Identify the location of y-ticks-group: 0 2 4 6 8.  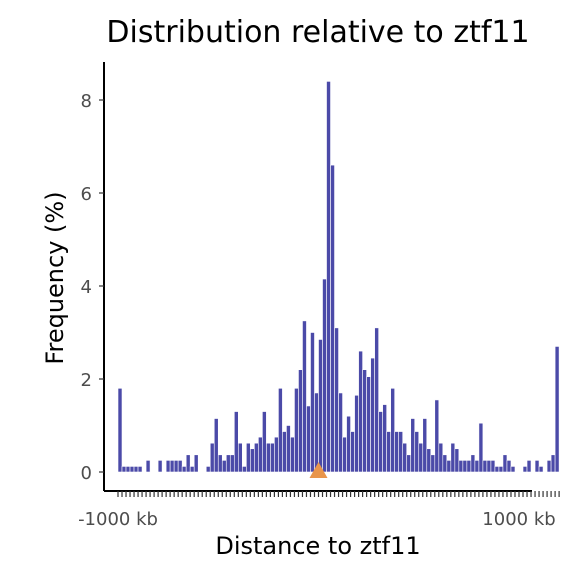
(92, 287).